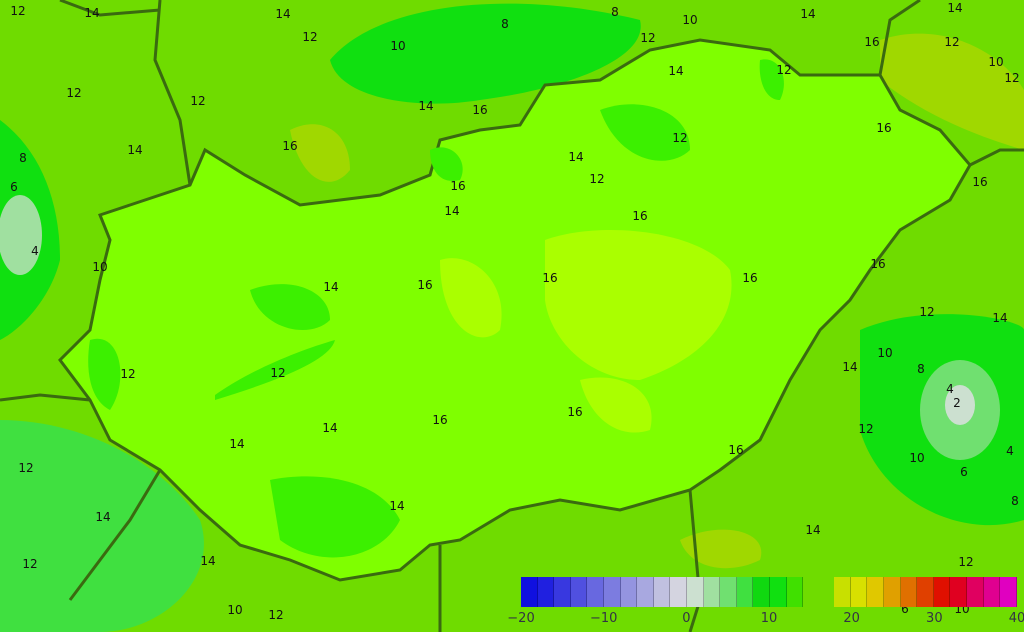 This screenshot has width=1024, height=632. Describe the element at coordinates (521, 618) in the screenshot. I see `colorbar-tick-label: −20` at that location.